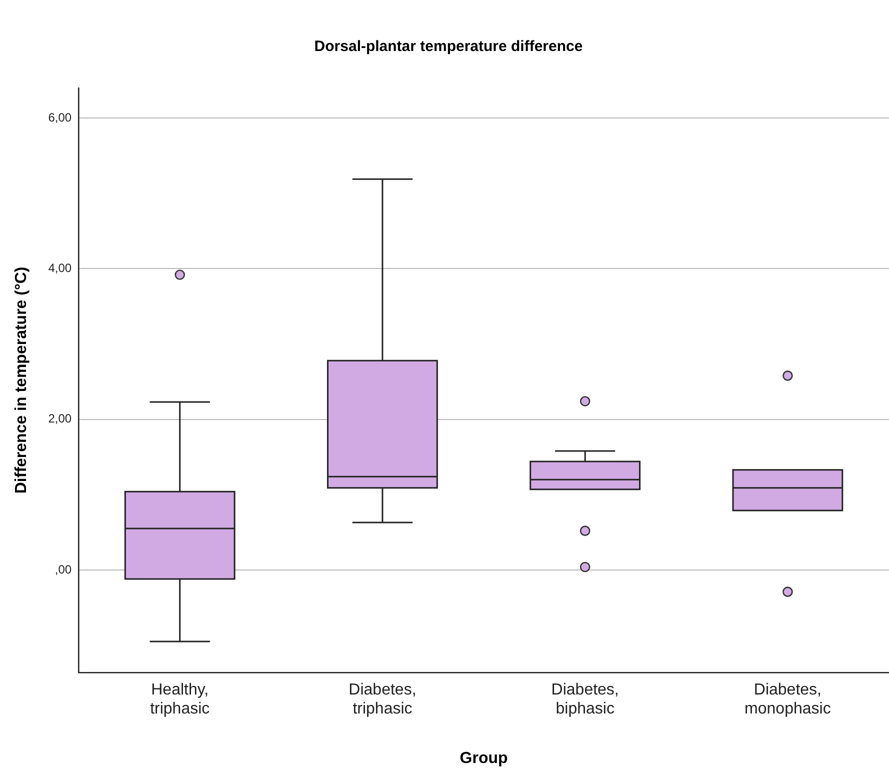 The height and width of the screenshot is (782, 889). Describe the element at coordinates (60, 268) in the screenshot. I see `y-tick-label: 4,00` at that location.